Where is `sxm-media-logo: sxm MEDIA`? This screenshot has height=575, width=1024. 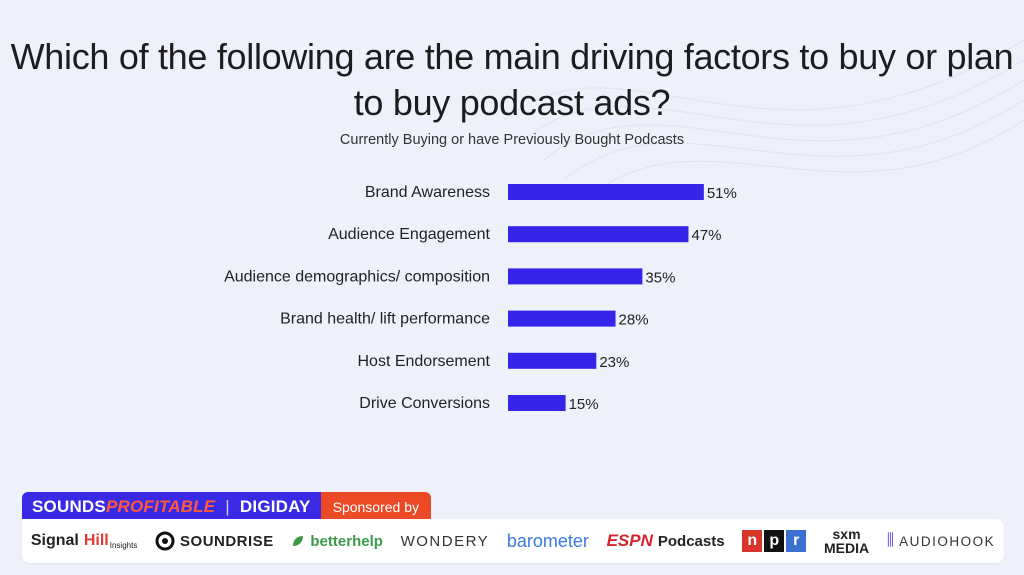
sxm-media-logo: sxm MEDIA is located at coordinates (846, 541).